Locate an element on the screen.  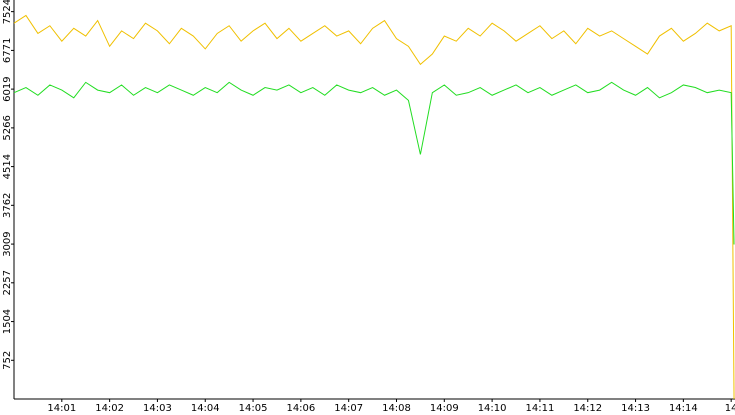
x-tick-label: 14:11 is located at coordinates (540, 408).